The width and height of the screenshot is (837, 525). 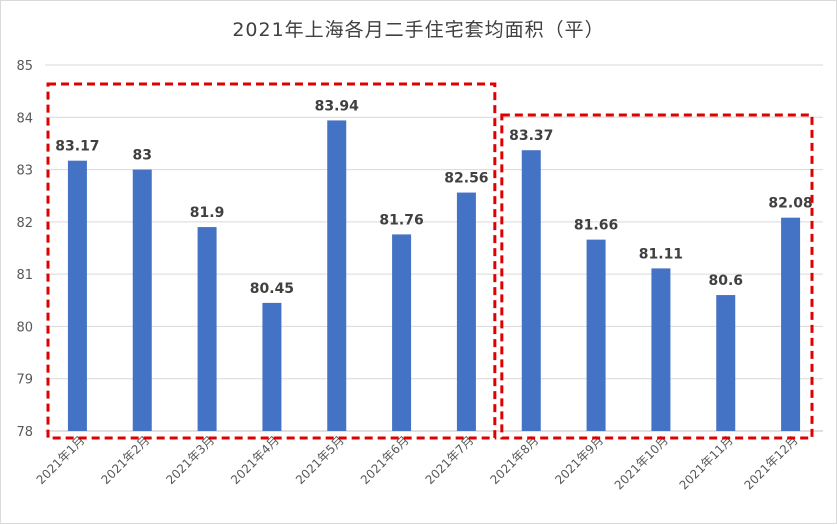 I want to click on y-tick-label: 78, so click(x=24, y=432).